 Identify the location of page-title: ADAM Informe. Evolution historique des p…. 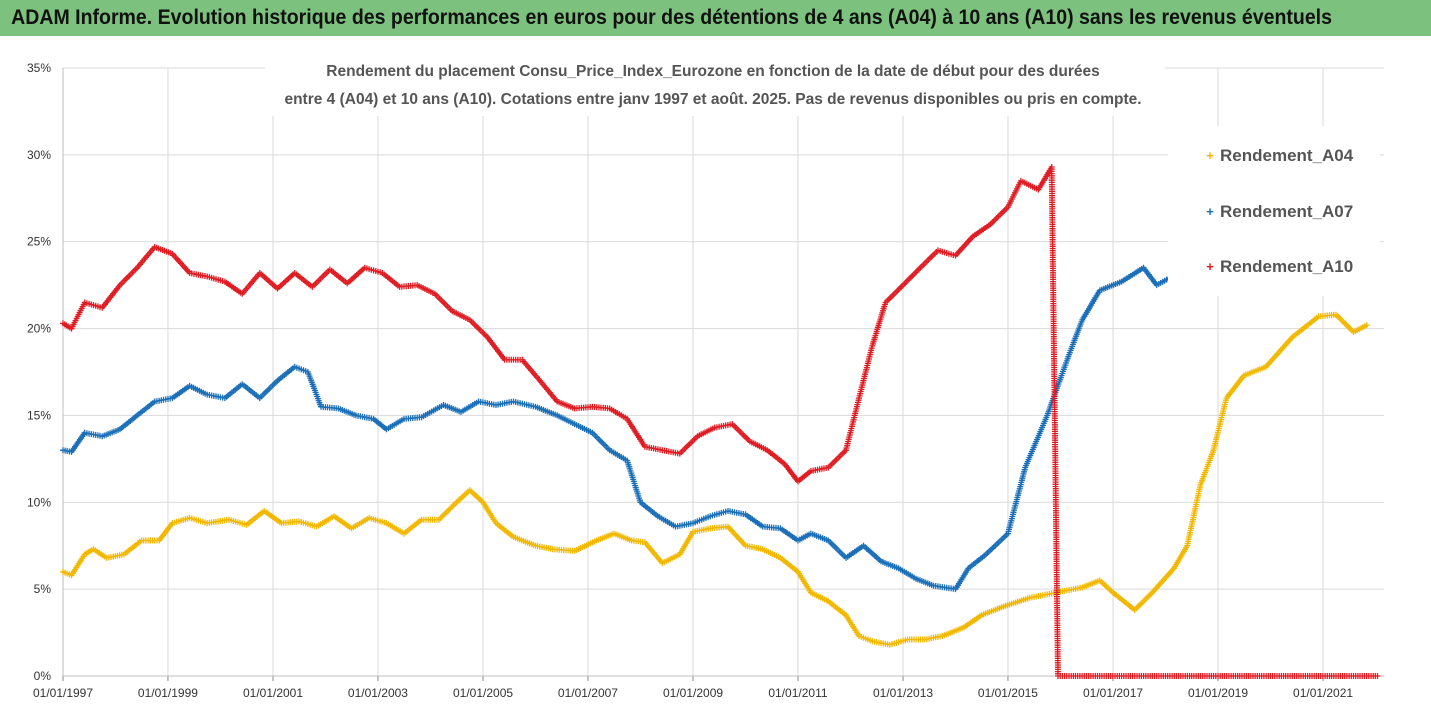
(671, 17).